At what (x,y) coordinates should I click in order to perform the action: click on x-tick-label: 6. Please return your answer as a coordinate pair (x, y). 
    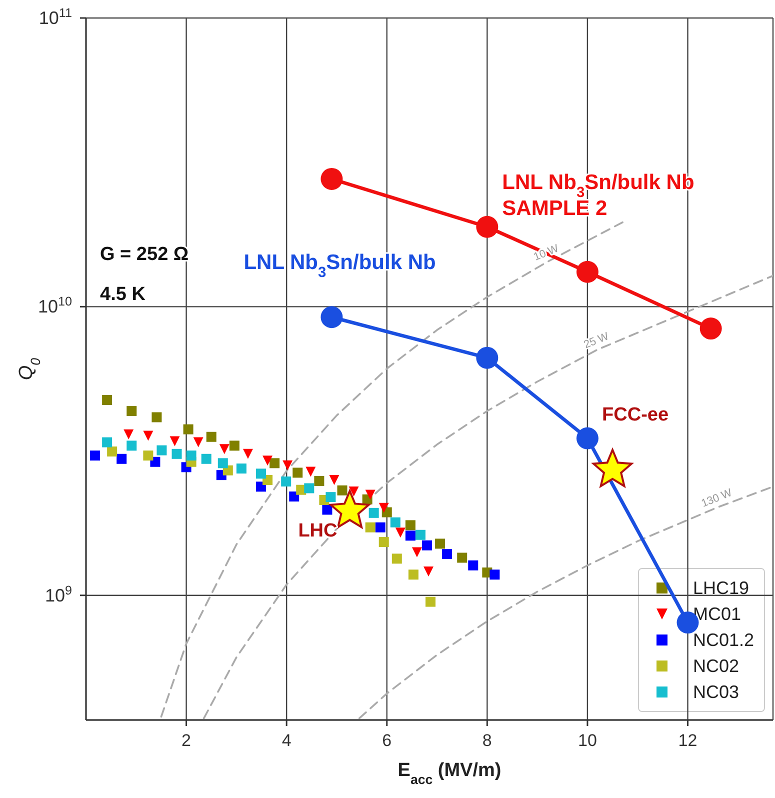
    Looking at the image, I should click on (387, 740).